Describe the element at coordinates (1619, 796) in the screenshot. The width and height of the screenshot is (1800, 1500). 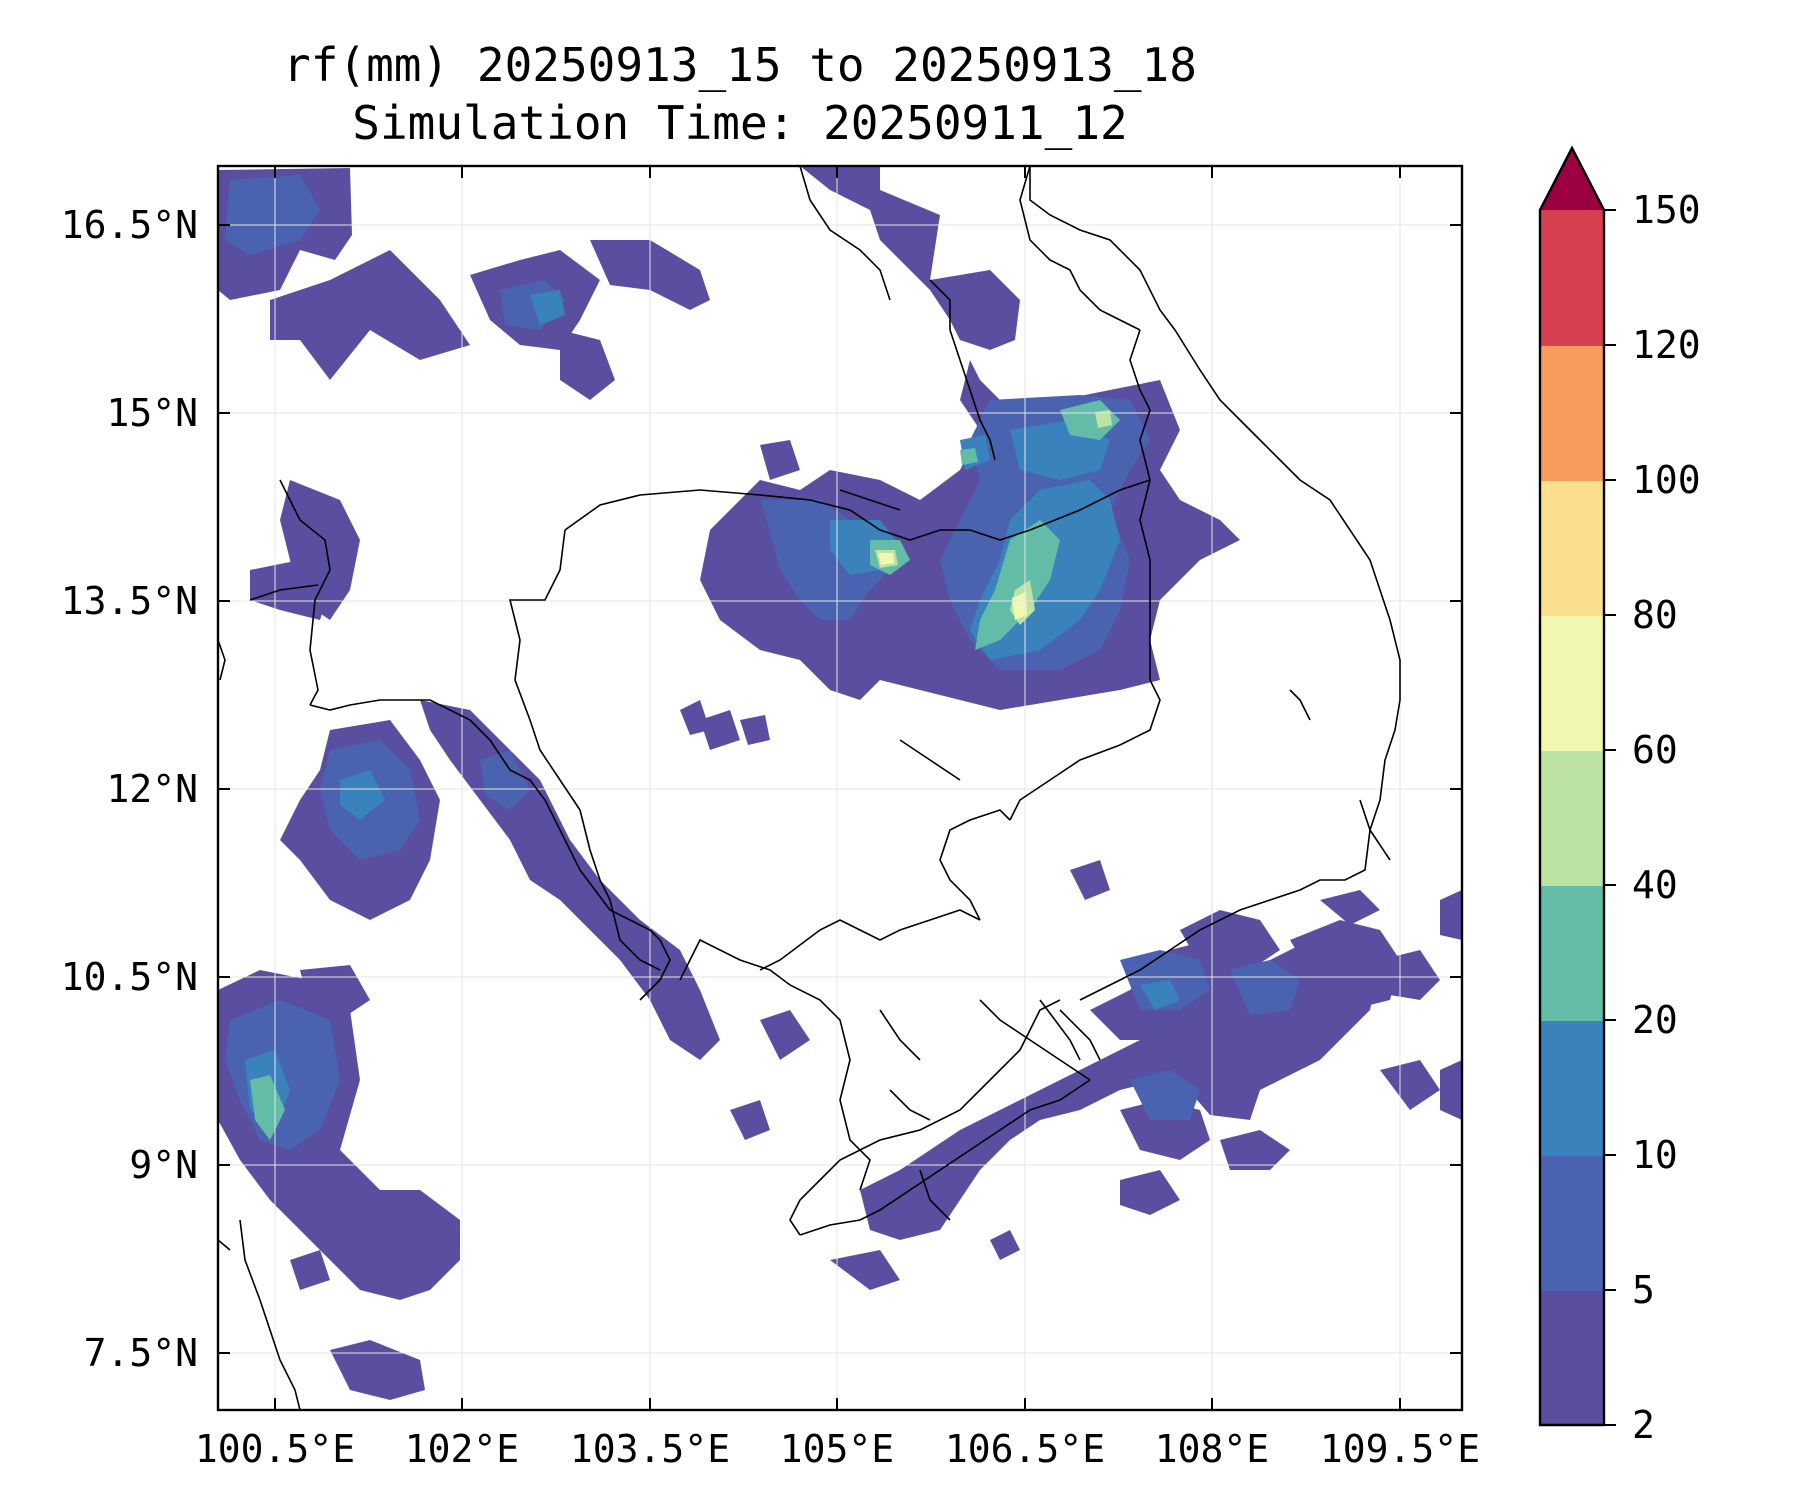
I see `colorbar: 2 5 10 20 40 60 80 100 120 150` at that location.